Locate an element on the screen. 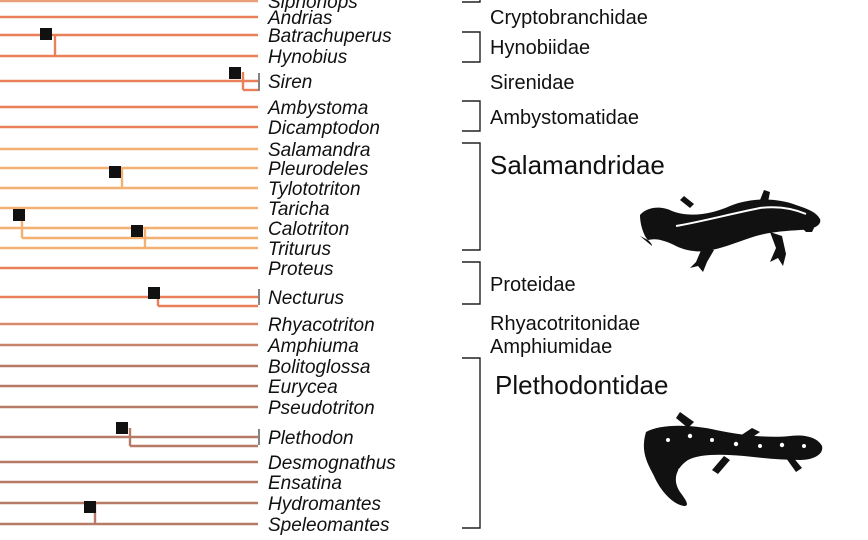 This screenshot has height=540, width=868. taxon-label-siren: Siren is located at coordinates (290, 82).